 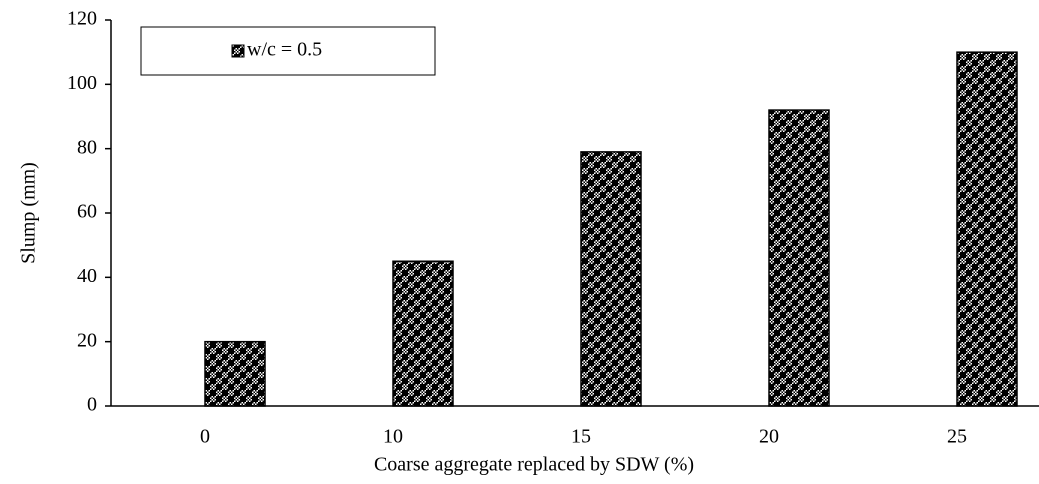 I want to click on legend-label: w/c = 0.5, so click(x=284, y=50).